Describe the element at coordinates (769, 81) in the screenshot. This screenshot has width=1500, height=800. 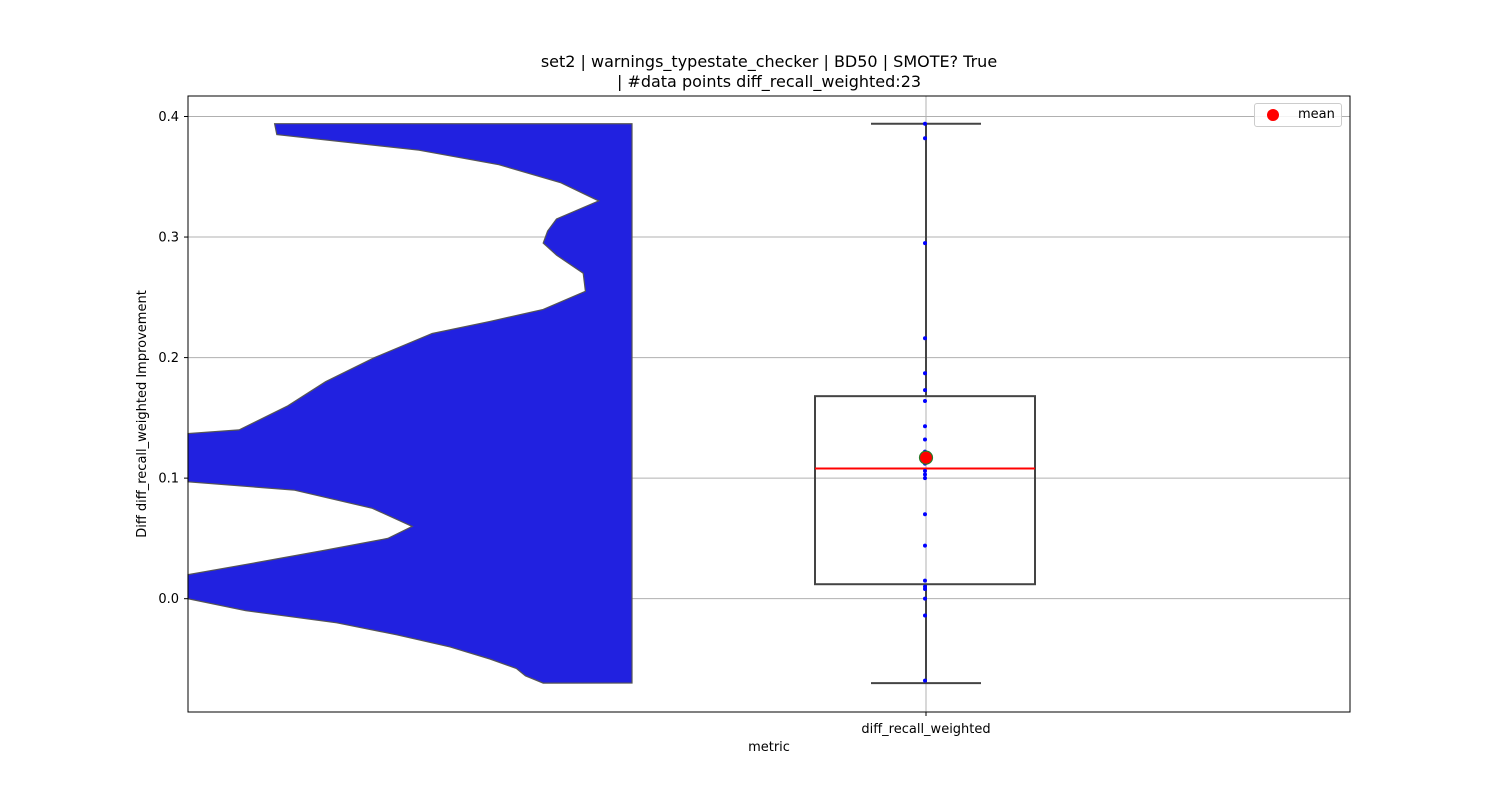
I see `chart-subtitle: | #data points diff_recall_weighted:23` at that location.